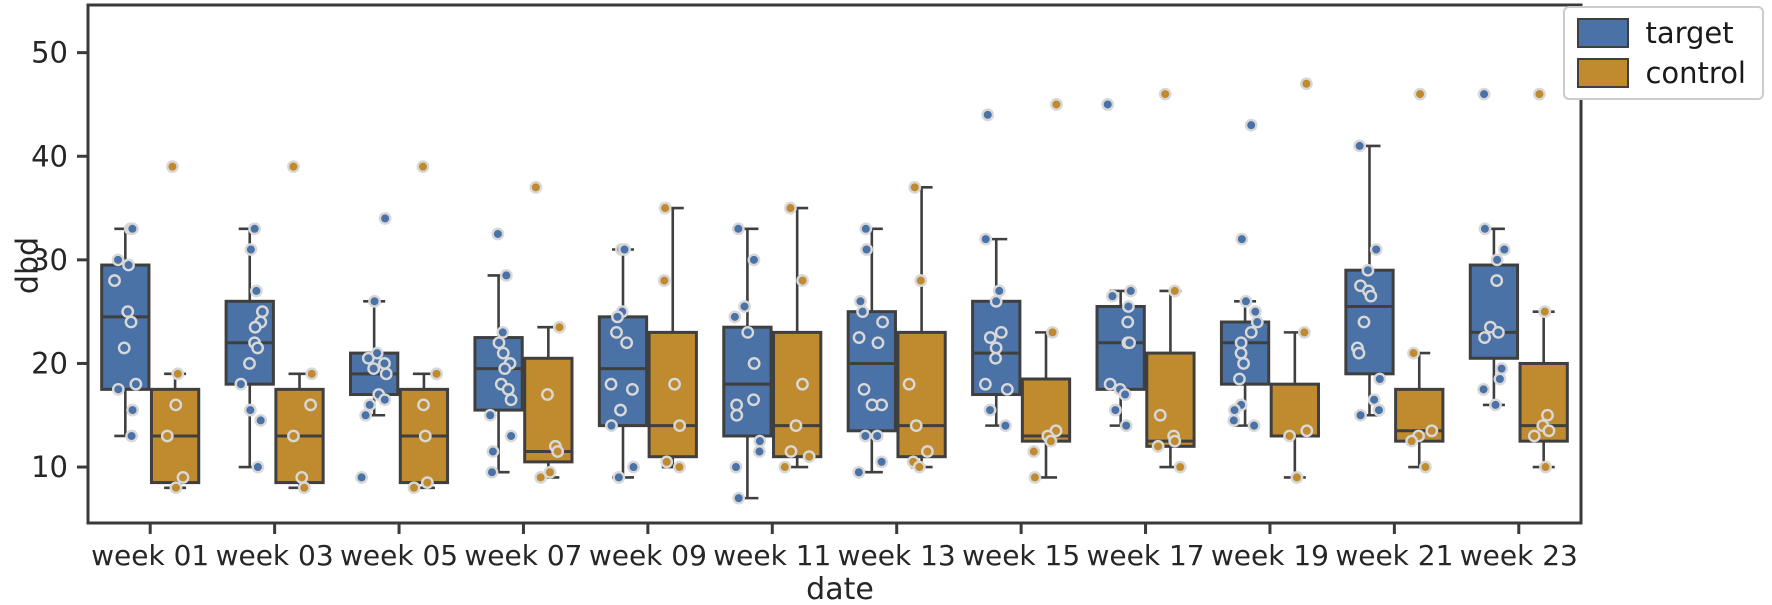 Image resolution: width=1772 pixels, height=605 pixels. Describe the element at coordinates (1519, 555) in the screenshot. I see `x-tick-label: week 23` at that location.